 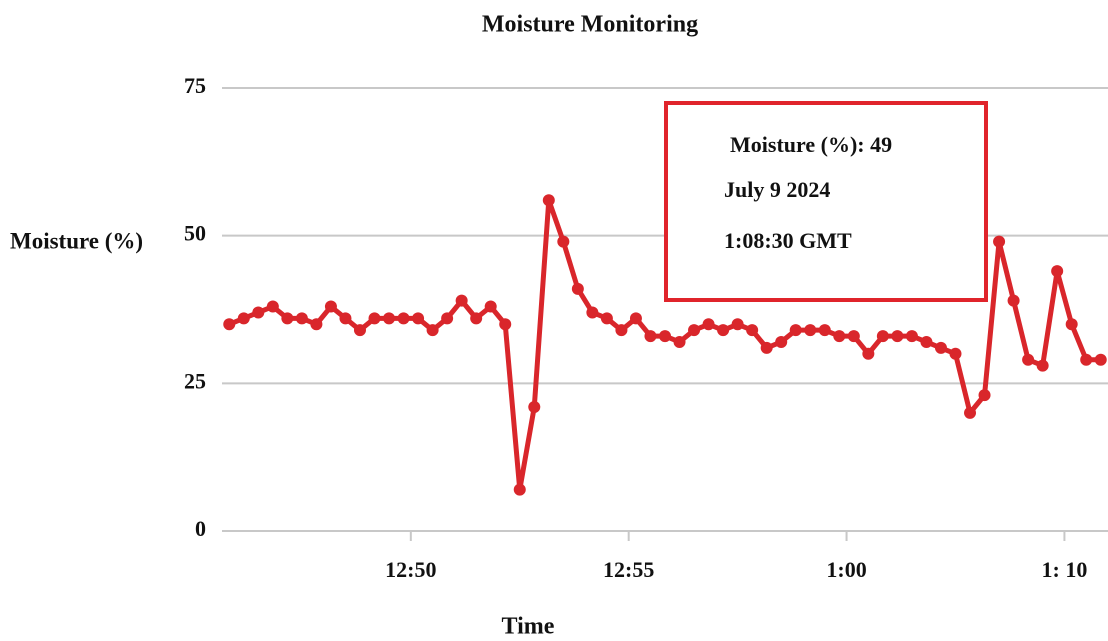 I want to click on y-tick-label: 75, so click(x=195, y=85).